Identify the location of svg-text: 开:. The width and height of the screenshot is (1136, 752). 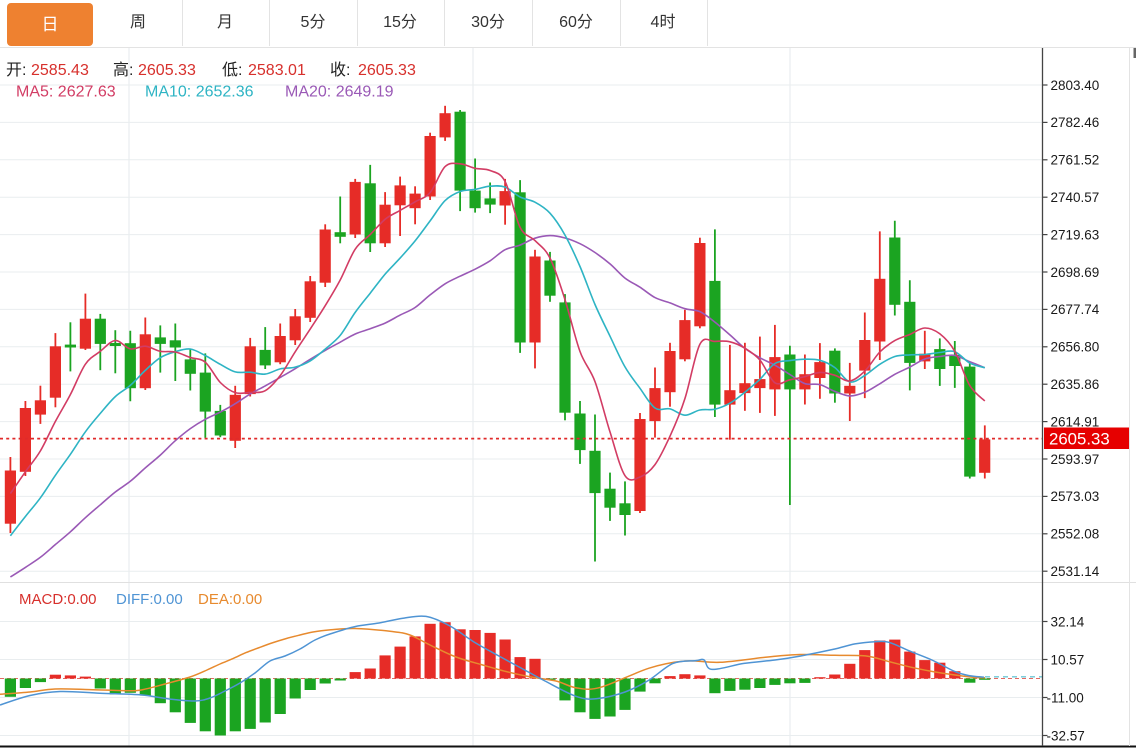
(16, 70).